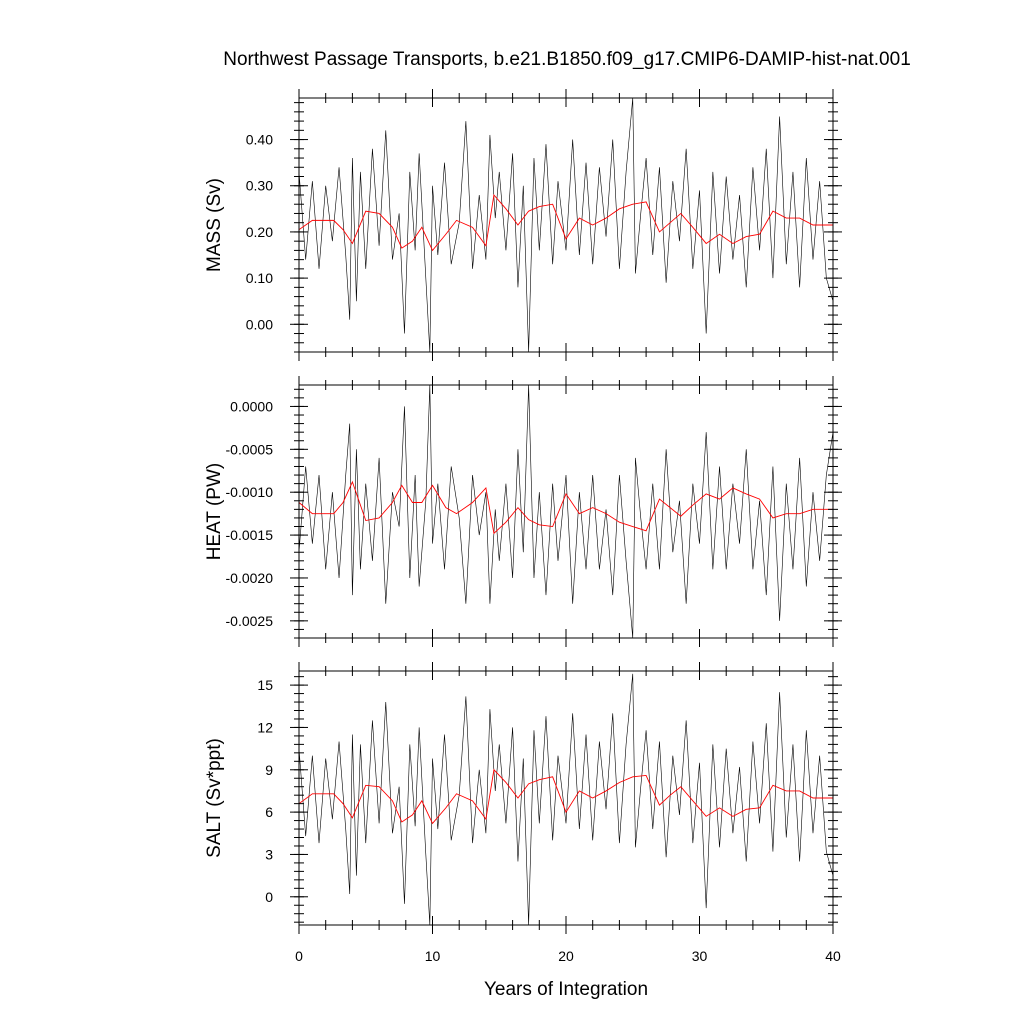 This screenshot has height=1029, width=1024. I want to click on y-tick-label: 0, so click(269, 897).